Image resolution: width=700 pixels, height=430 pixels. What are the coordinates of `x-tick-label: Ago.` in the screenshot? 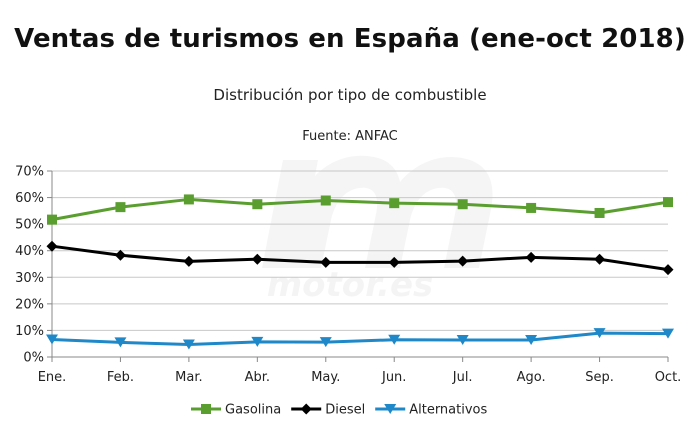 It's located at (531, 377).